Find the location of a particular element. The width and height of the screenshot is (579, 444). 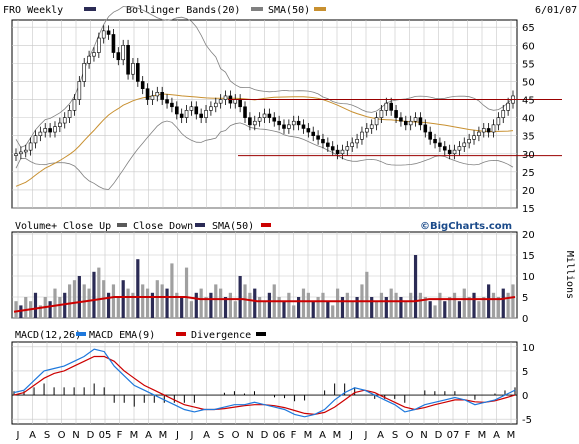

close-down-label: Close Down is located at coordinates (163, 226).